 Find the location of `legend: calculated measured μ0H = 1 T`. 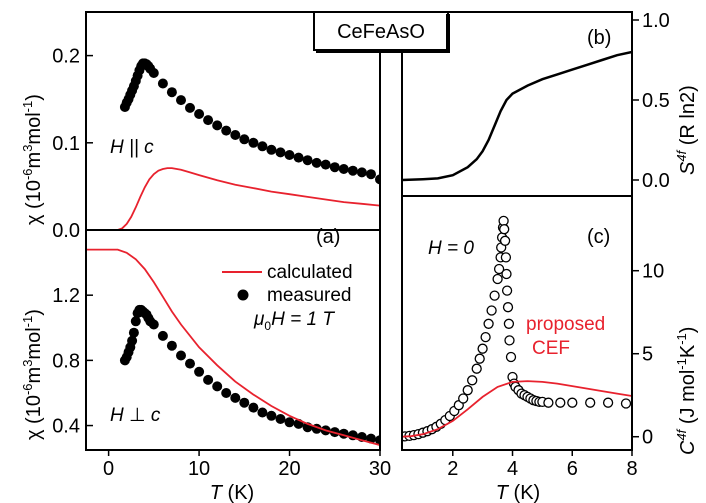

legend: calculated measured μ0H = 1 T is located at coordinates (287, 297).